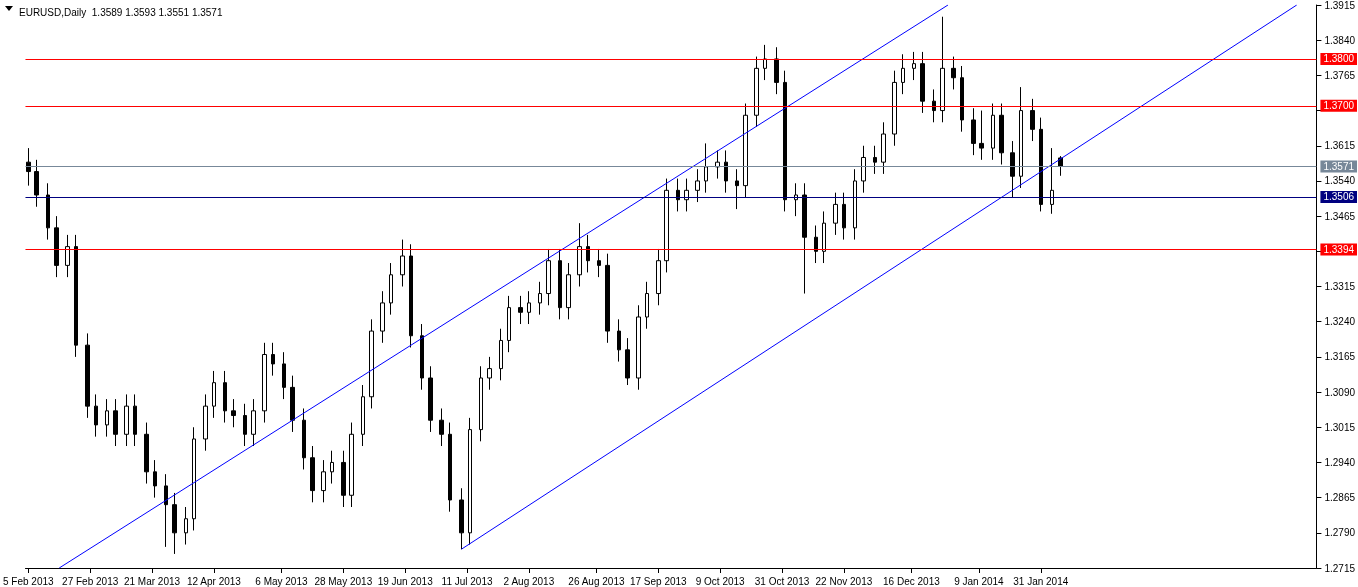  What do you see at coordinates (343, 581) in the screenshot?
I see `x-tick-label: 28 May 2013` at bounding box center [343, 581].